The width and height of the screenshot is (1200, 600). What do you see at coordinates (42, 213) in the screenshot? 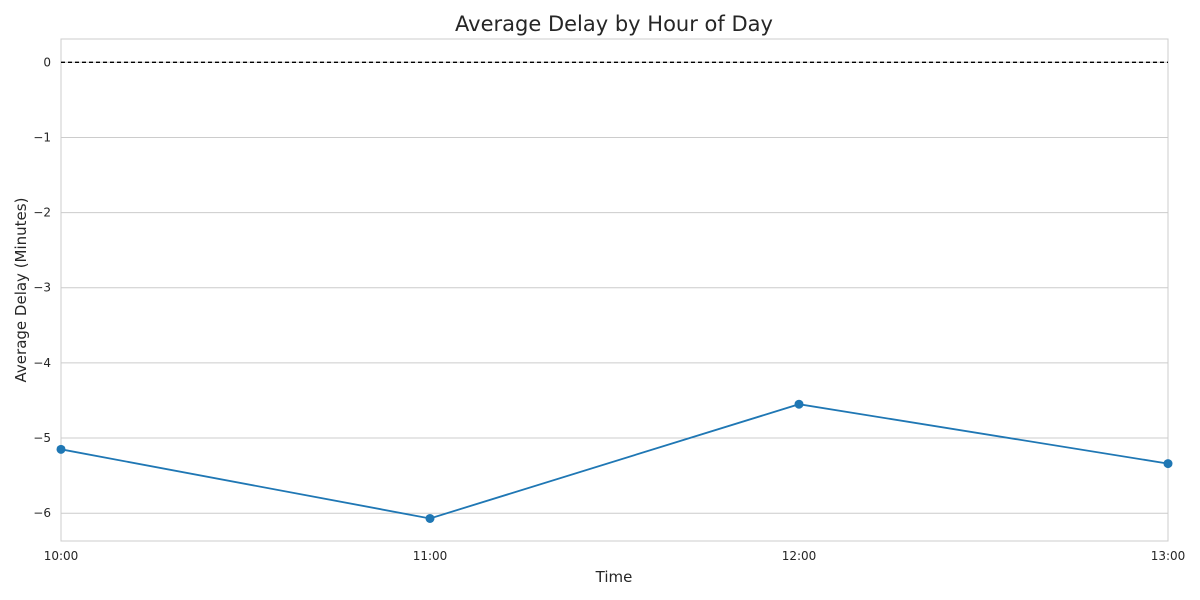
I see `y-tick-label: −2` at bounding box center [42, 213].